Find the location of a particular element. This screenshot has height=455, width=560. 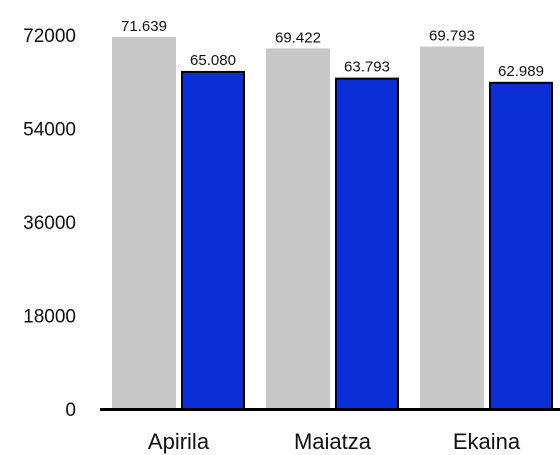

x-category-label: Maiatza is located at coordinates (333, 441).